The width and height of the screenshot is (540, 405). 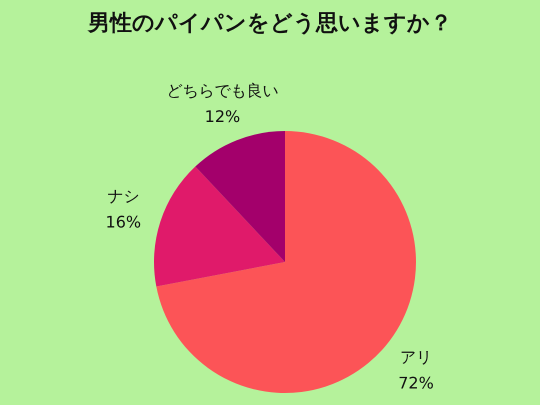 What do you see at coordinates (416, 382) in the screenshot?
I see `data-label: 72%` at bounding box center [416, 382].